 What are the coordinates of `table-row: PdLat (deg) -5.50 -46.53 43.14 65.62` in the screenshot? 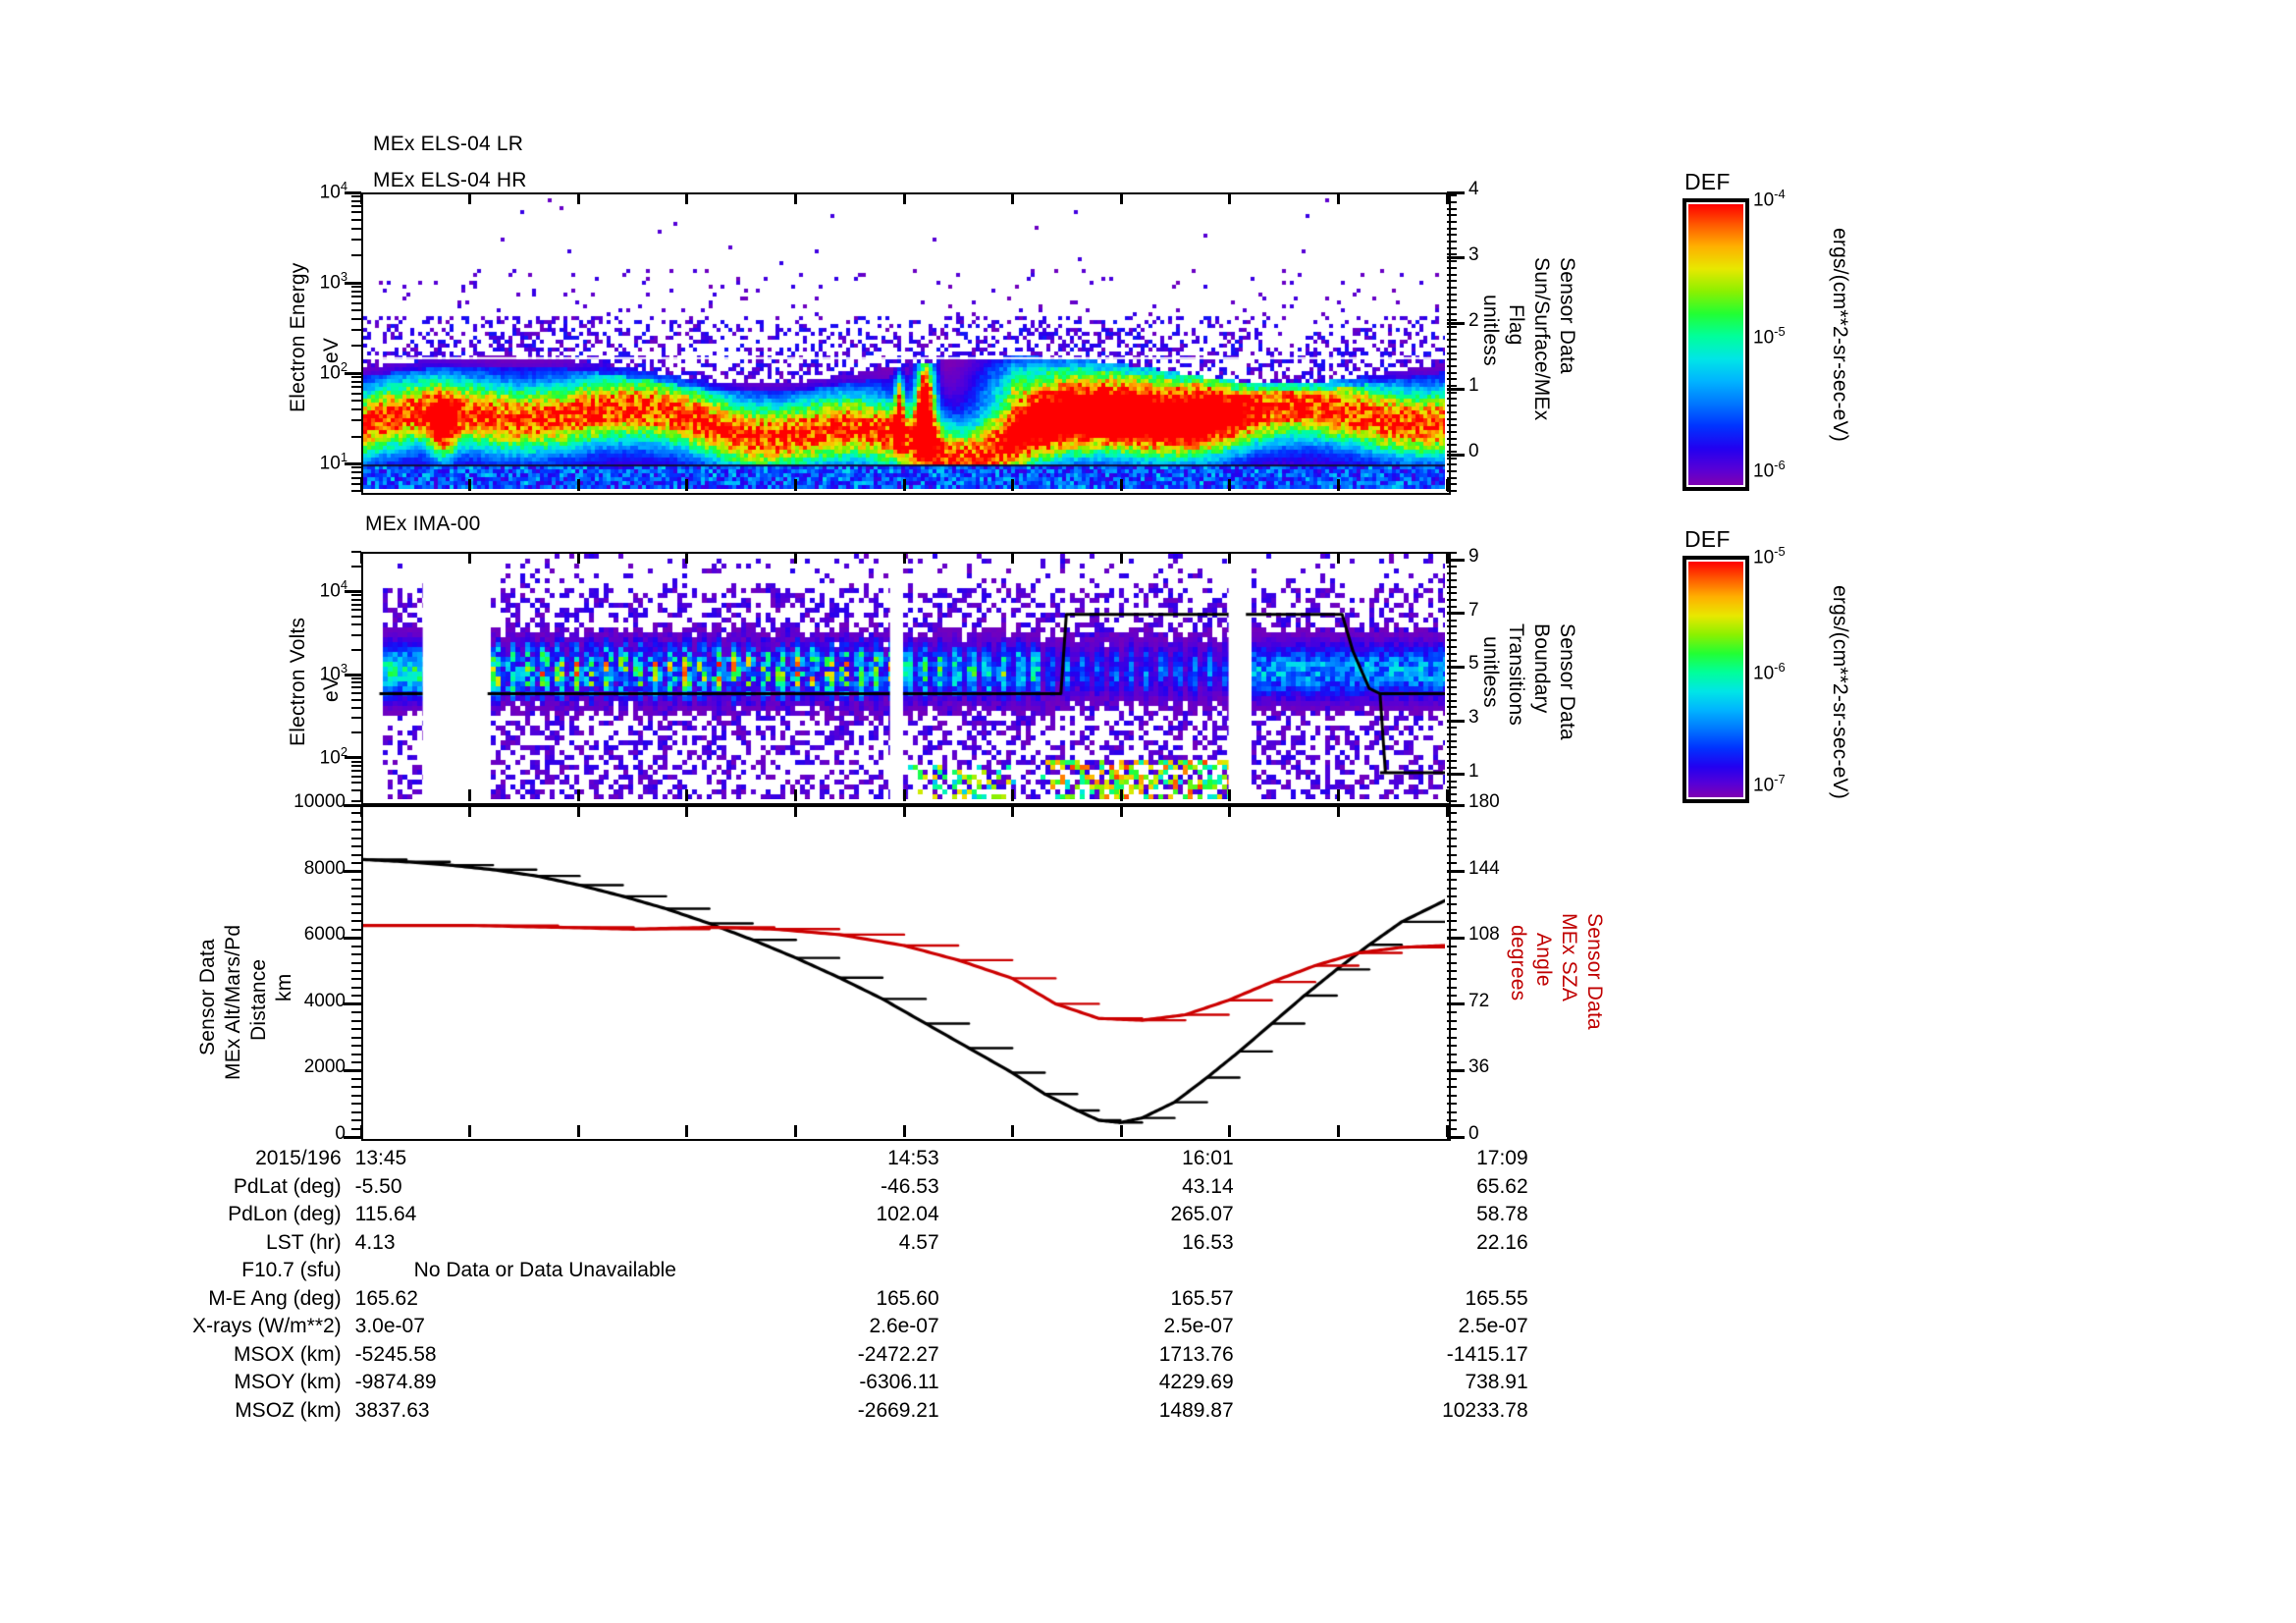 It's located at (860, 1189).